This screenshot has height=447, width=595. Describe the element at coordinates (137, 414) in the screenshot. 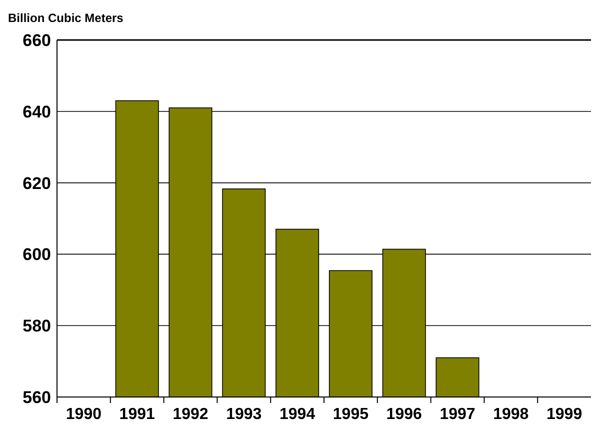

I see `x-tick-label: 1991` at that location.